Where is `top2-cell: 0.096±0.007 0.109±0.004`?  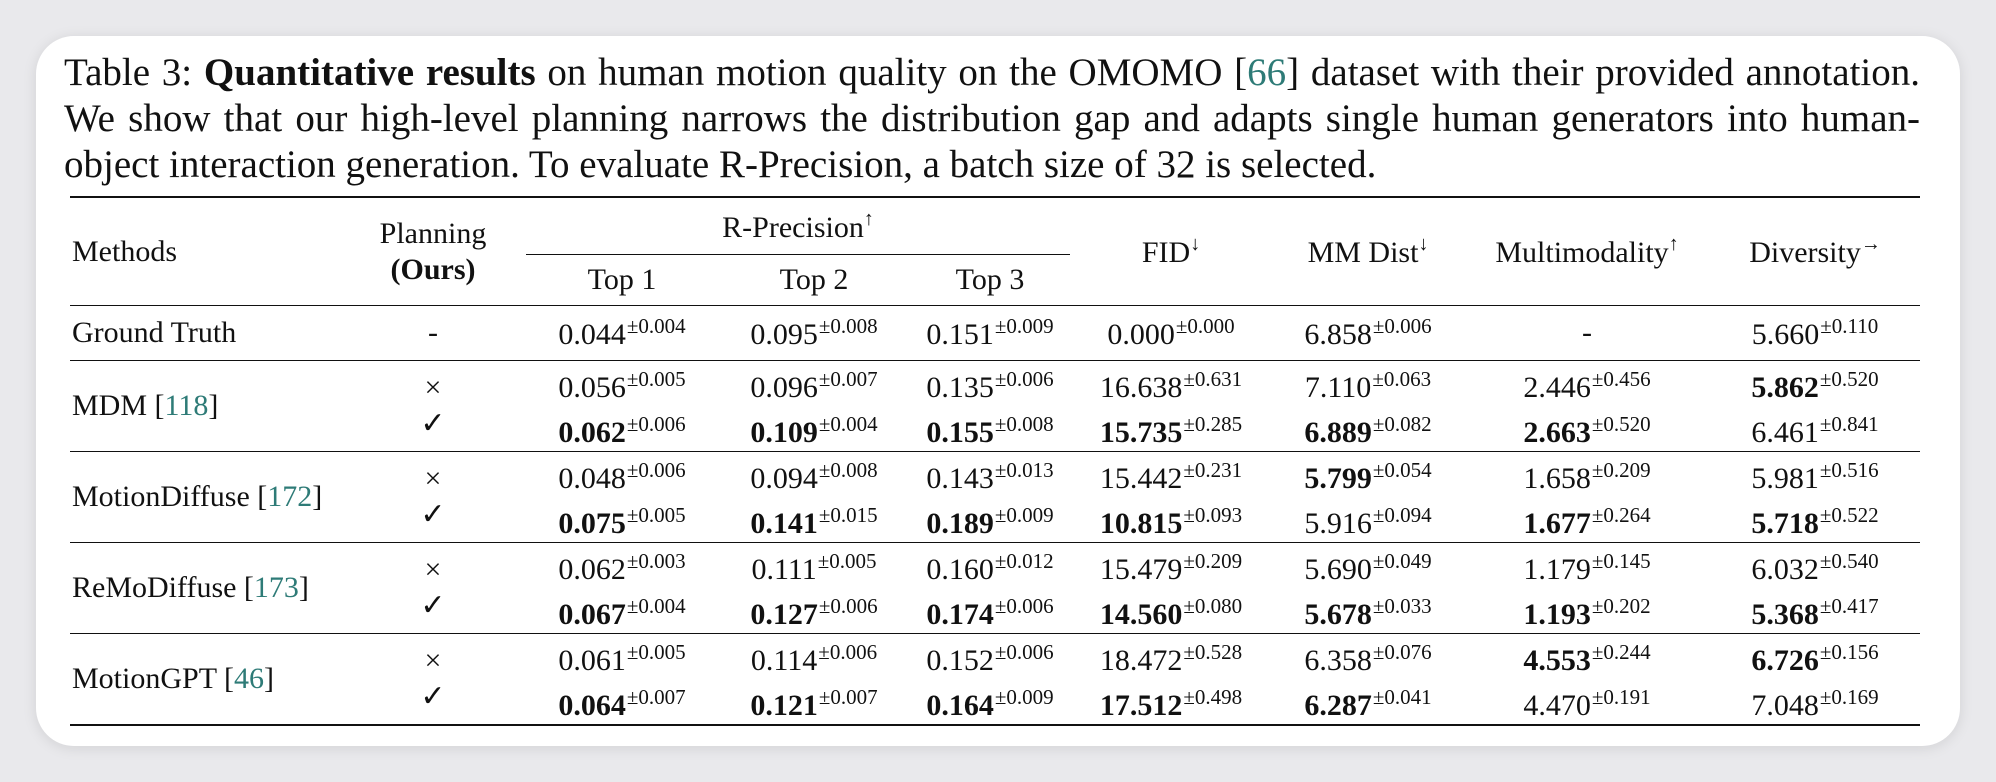 top2-cell: 0.096±0.007 0.109±0.004 is located at coordinates (814, 406).